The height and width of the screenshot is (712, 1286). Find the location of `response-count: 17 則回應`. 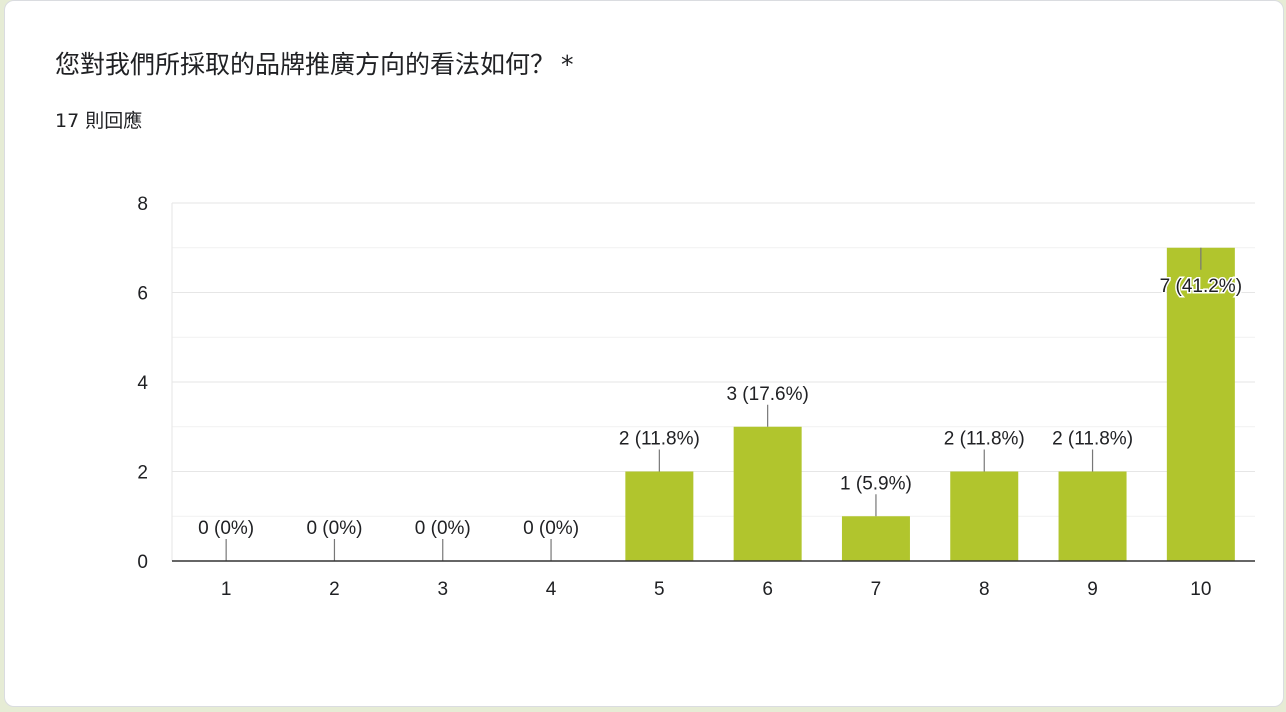

response-count: 17 則回應 is located at coordinates (99, 121).